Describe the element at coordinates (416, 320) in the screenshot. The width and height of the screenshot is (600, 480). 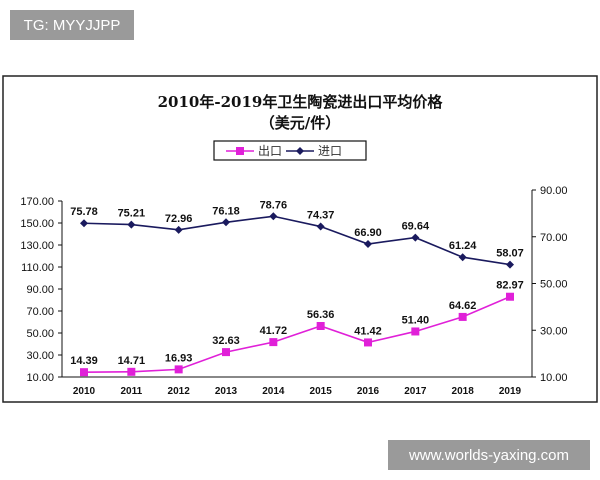
I see `export-data-label: 51.40` at that location.